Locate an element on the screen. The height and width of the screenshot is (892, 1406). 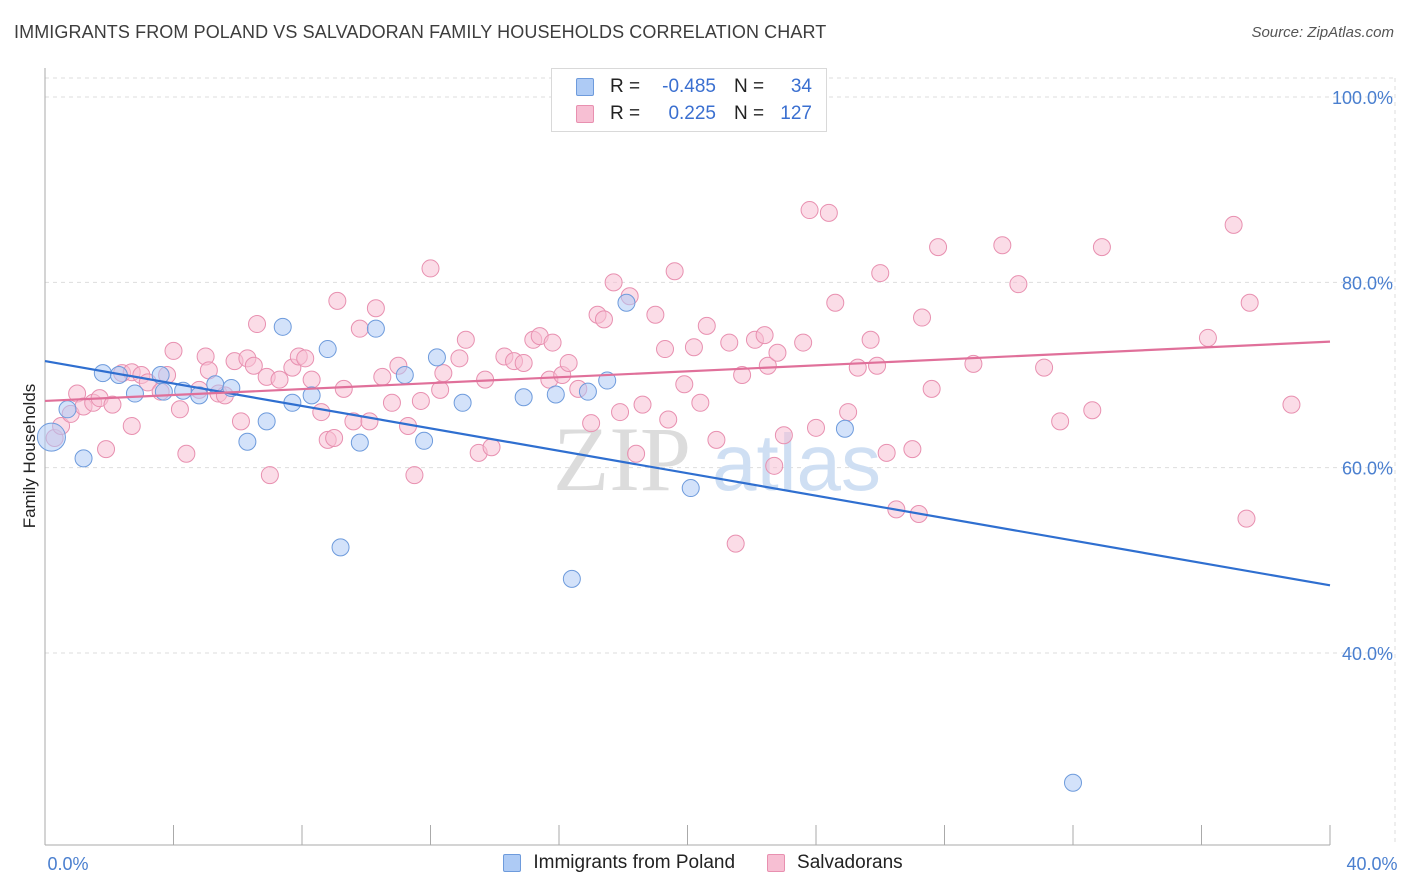
series-legend-poland: Immigrants from Poland is located at coordinates (619, 863).